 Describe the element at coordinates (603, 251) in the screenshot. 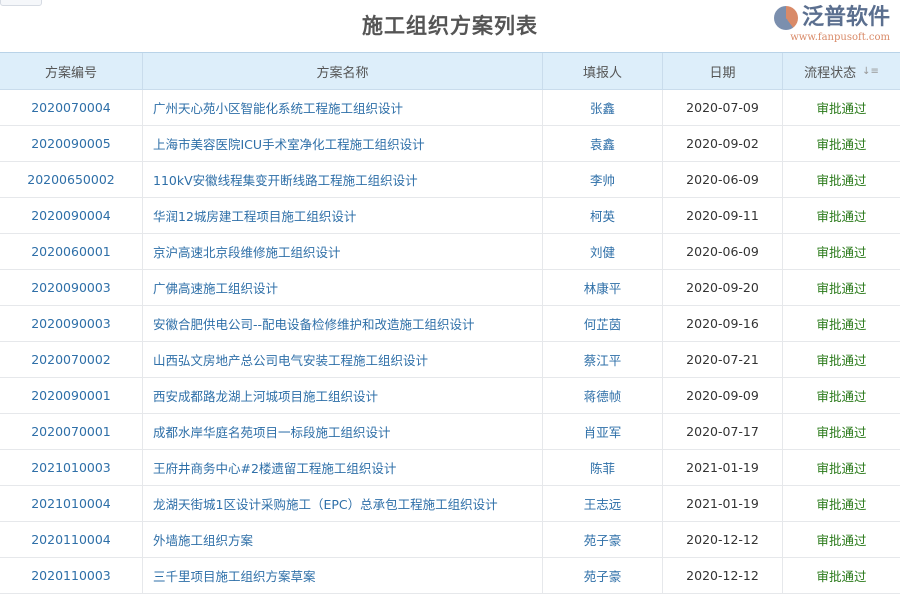

I see `reporter-cell: 刘健` at that location.